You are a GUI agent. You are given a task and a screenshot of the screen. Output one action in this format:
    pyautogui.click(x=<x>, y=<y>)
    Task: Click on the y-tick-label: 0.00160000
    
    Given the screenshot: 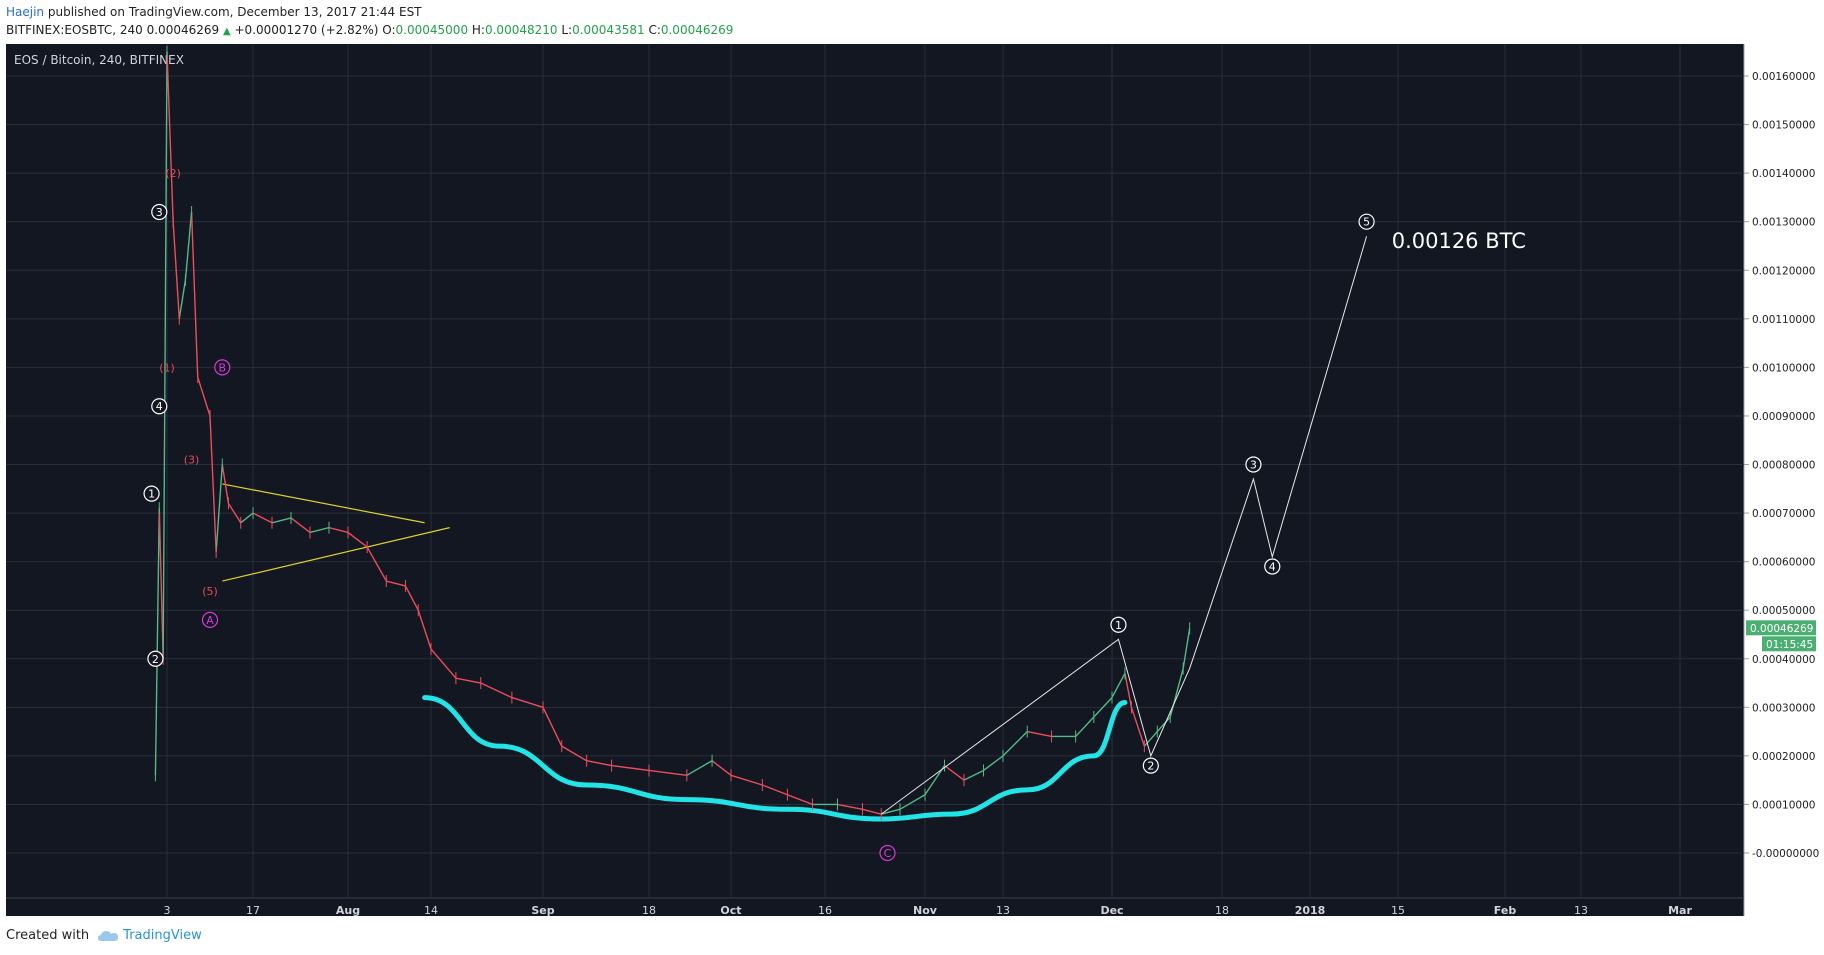 What is the action you would take?
    pyautogui.click(x=1783, y=77)
    